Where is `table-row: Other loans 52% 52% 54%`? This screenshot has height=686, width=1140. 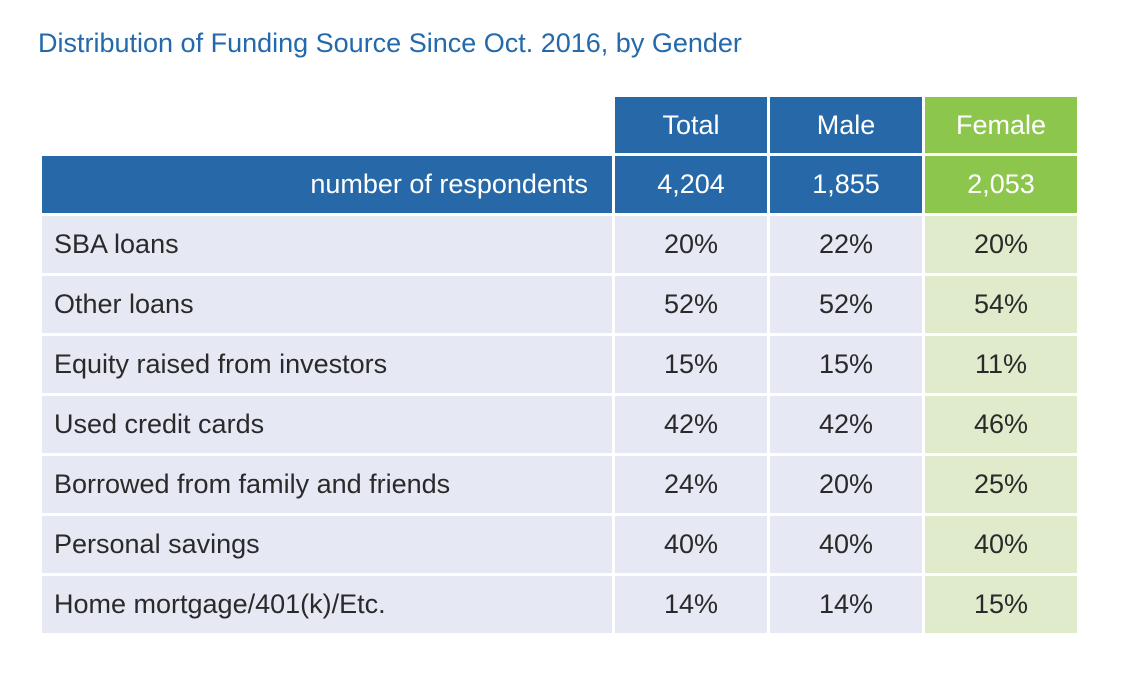 table-row: Other loans 52% 52% 54% is located at coordinates (559, 304).